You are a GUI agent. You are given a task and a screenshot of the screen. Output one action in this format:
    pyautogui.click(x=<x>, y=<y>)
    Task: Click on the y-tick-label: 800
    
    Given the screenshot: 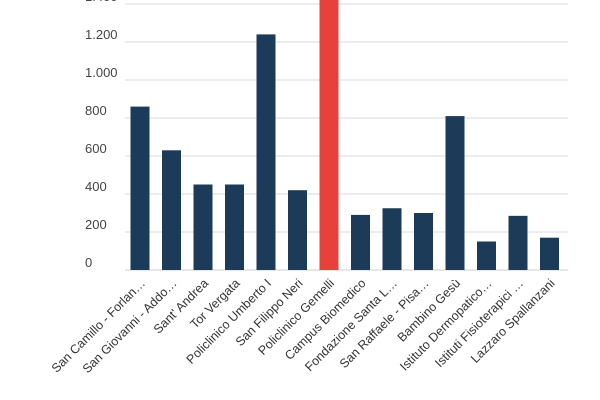 What is the action you would take?
    pyautogui.click(x=96, y=110)
    